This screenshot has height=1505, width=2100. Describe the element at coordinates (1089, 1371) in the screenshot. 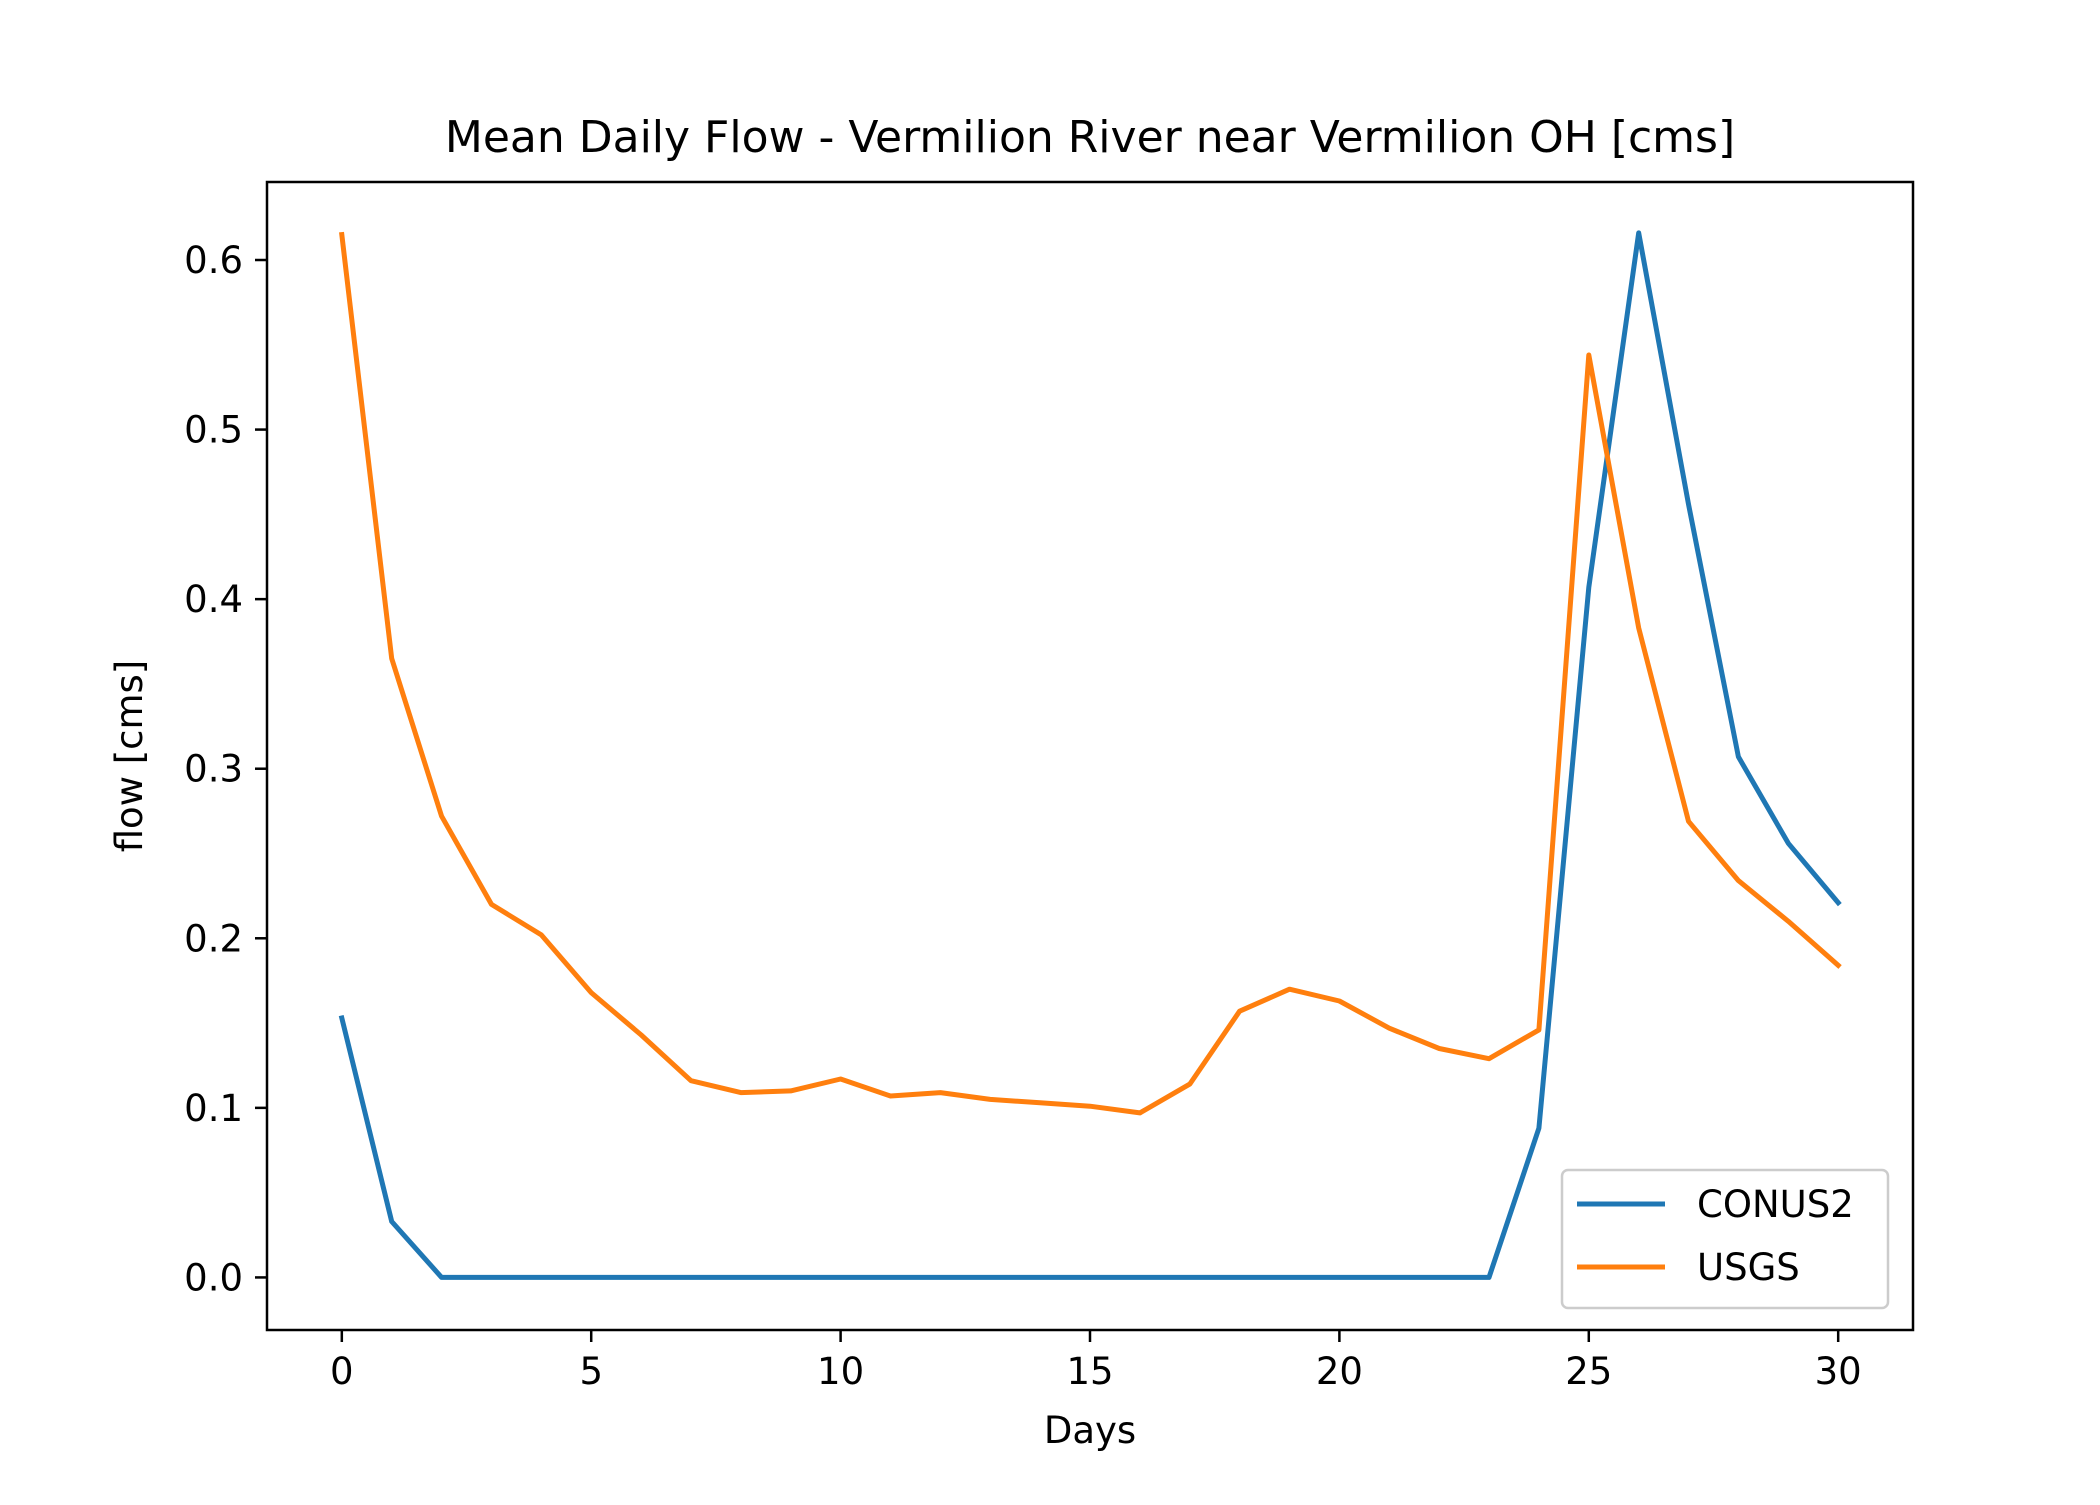

I see `x-tick-label: 15` at that location.